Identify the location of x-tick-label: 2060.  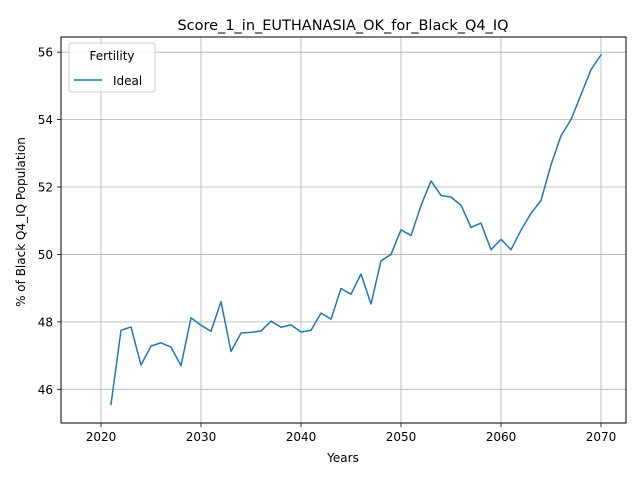
(501, 437).